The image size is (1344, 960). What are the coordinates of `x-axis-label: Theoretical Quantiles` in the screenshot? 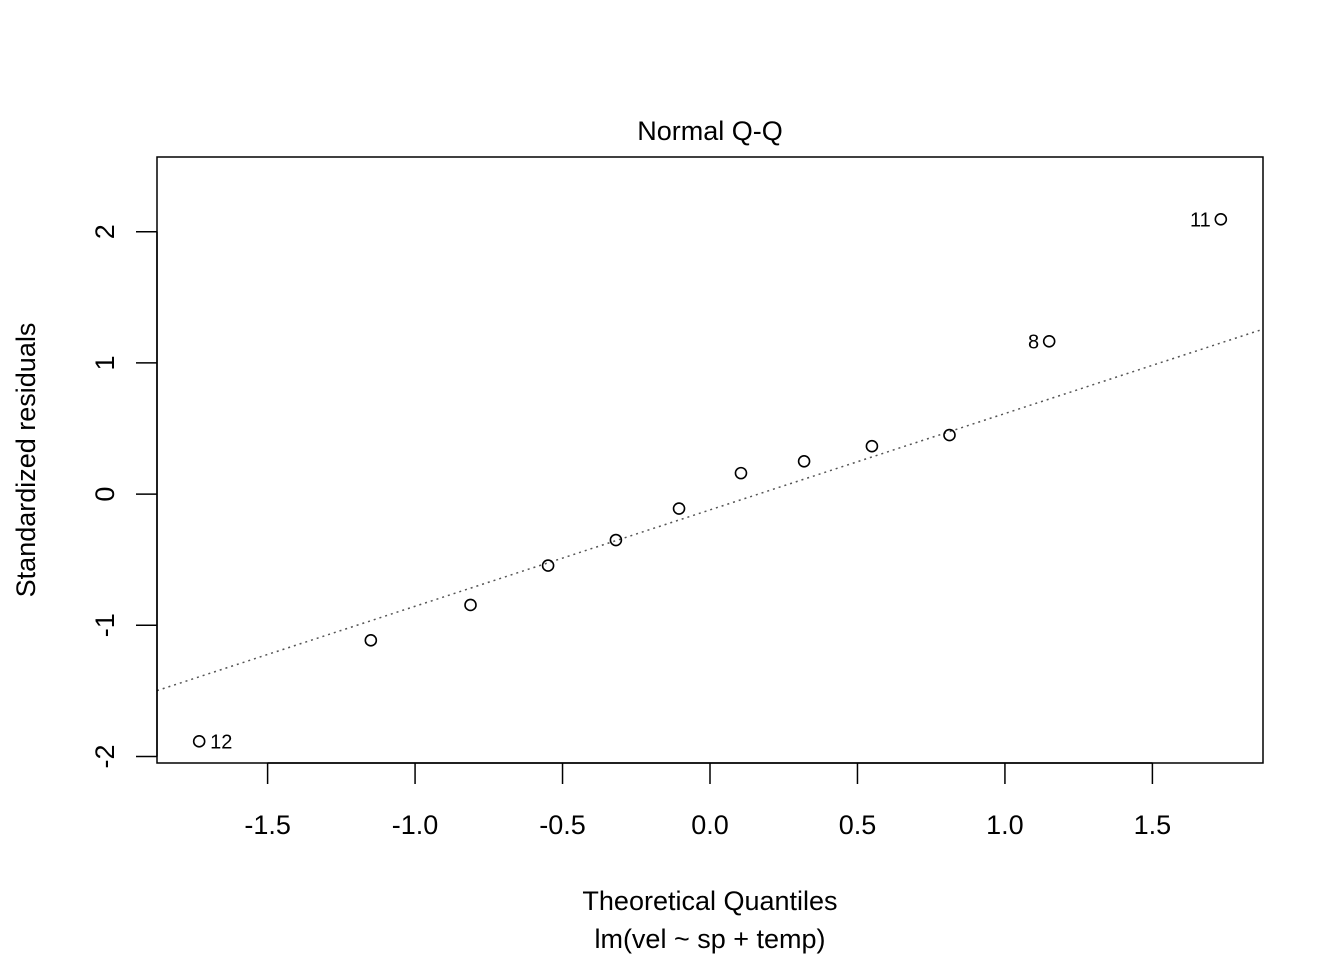 It's located at (709, 901).